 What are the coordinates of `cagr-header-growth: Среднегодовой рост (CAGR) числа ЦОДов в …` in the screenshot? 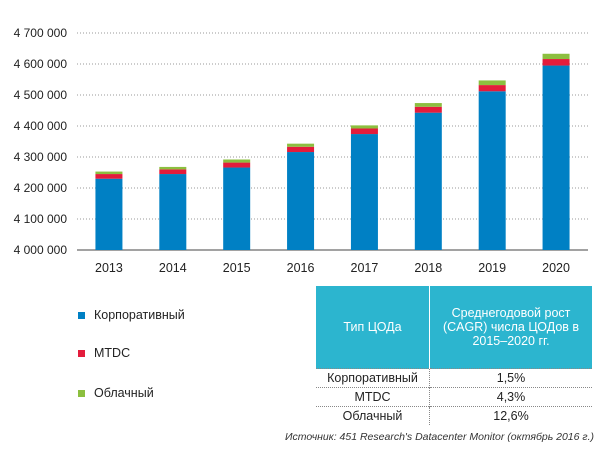 It's located at (510, 327).